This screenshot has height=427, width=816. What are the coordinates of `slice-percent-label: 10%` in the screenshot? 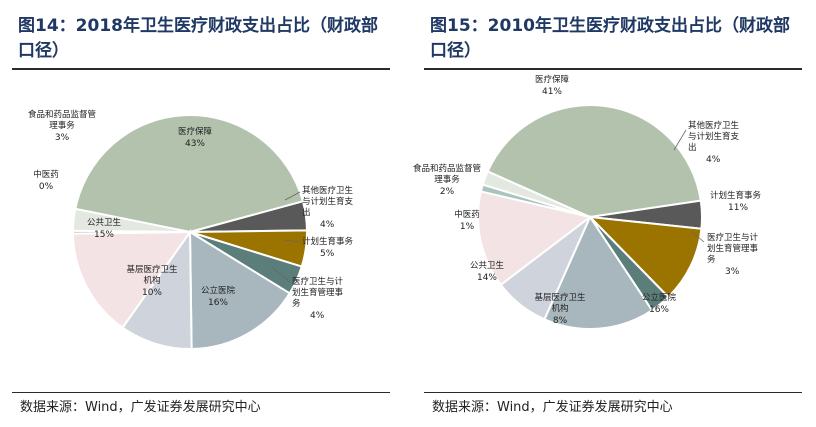 It's located at (152, 293).